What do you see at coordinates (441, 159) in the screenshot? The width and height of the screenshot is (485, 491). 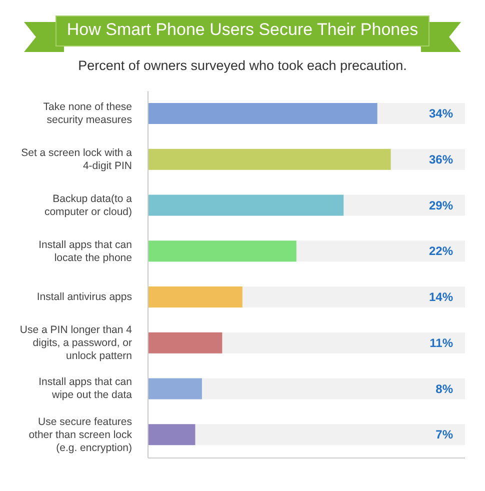 I see `data-label: 36%` at bounding box center [441, 159].